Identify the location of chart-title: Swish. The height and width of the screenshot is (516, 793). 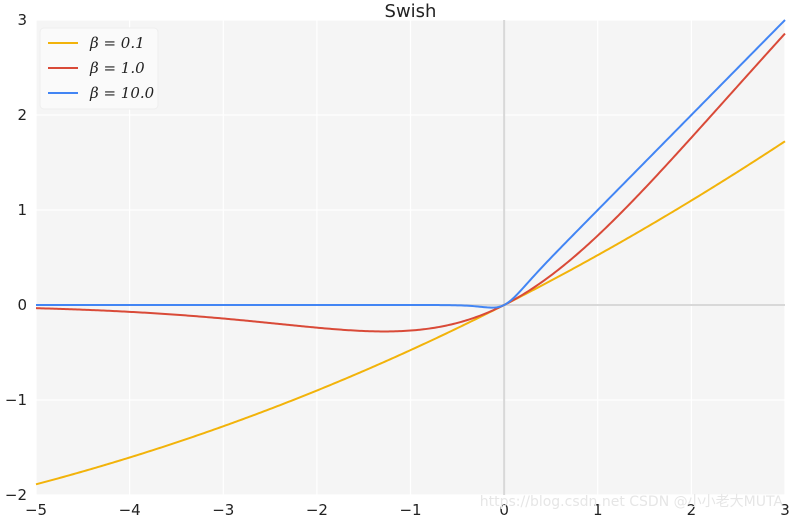
(411, 11).